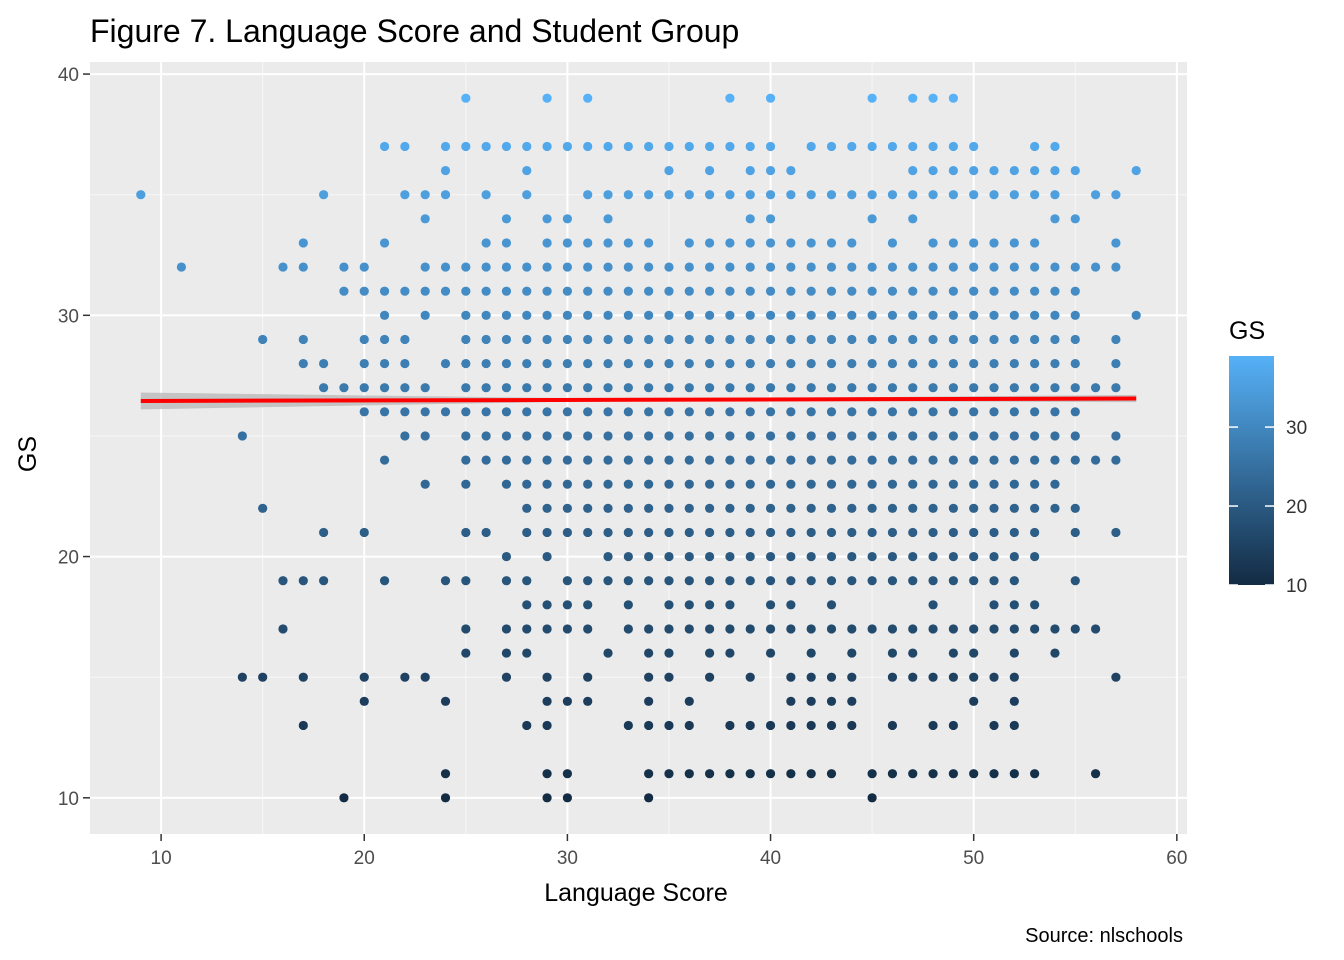 The image size is (1344, 960). Describe the element at coordinates (1176, 858) in the screenshot. I see `x-tick-label: 60` at that location.